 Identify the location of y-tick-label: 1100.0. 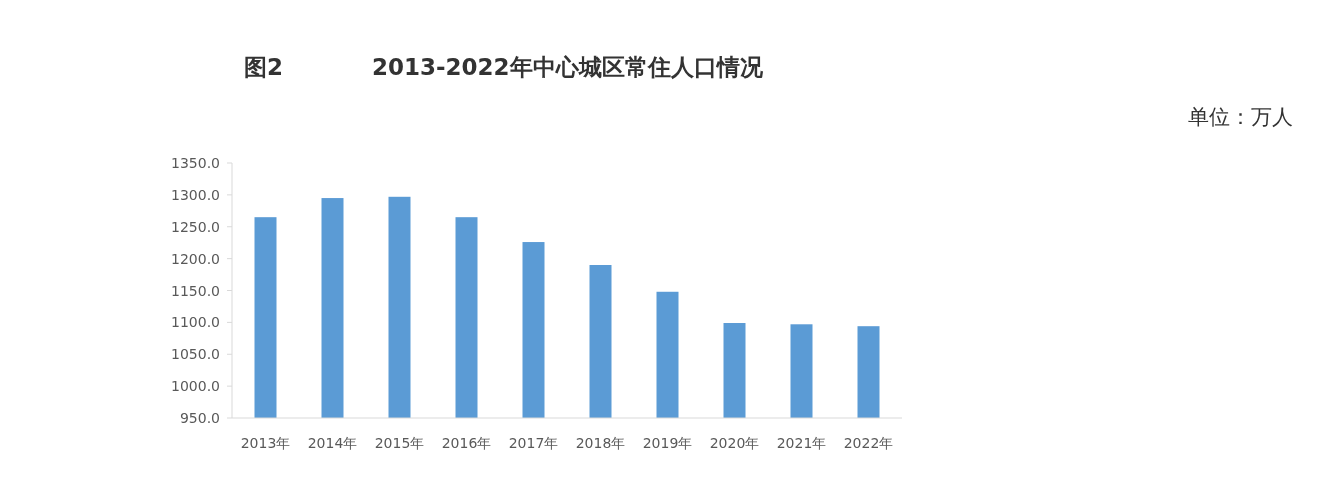
(195, 322).